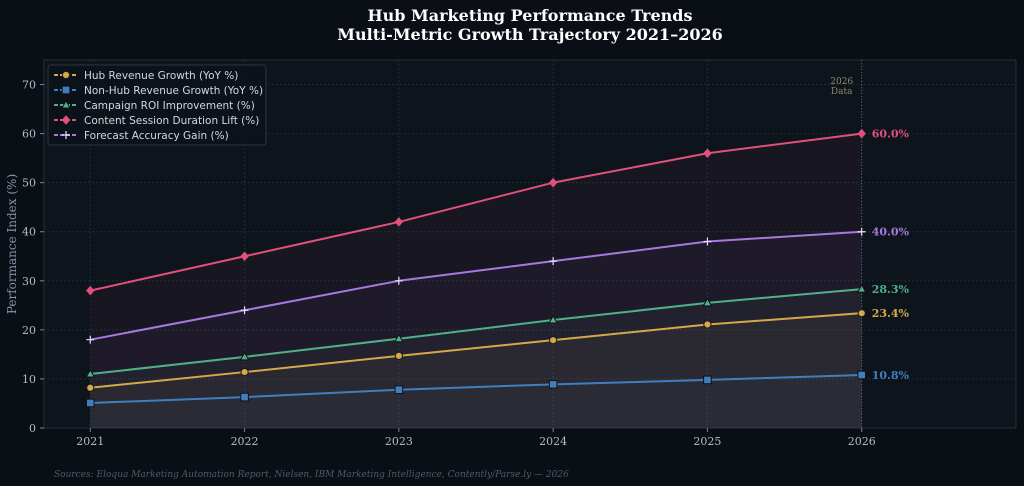 The image size is (1024, 486). I want to click on y-tick-label: 10, so click(29, 379).